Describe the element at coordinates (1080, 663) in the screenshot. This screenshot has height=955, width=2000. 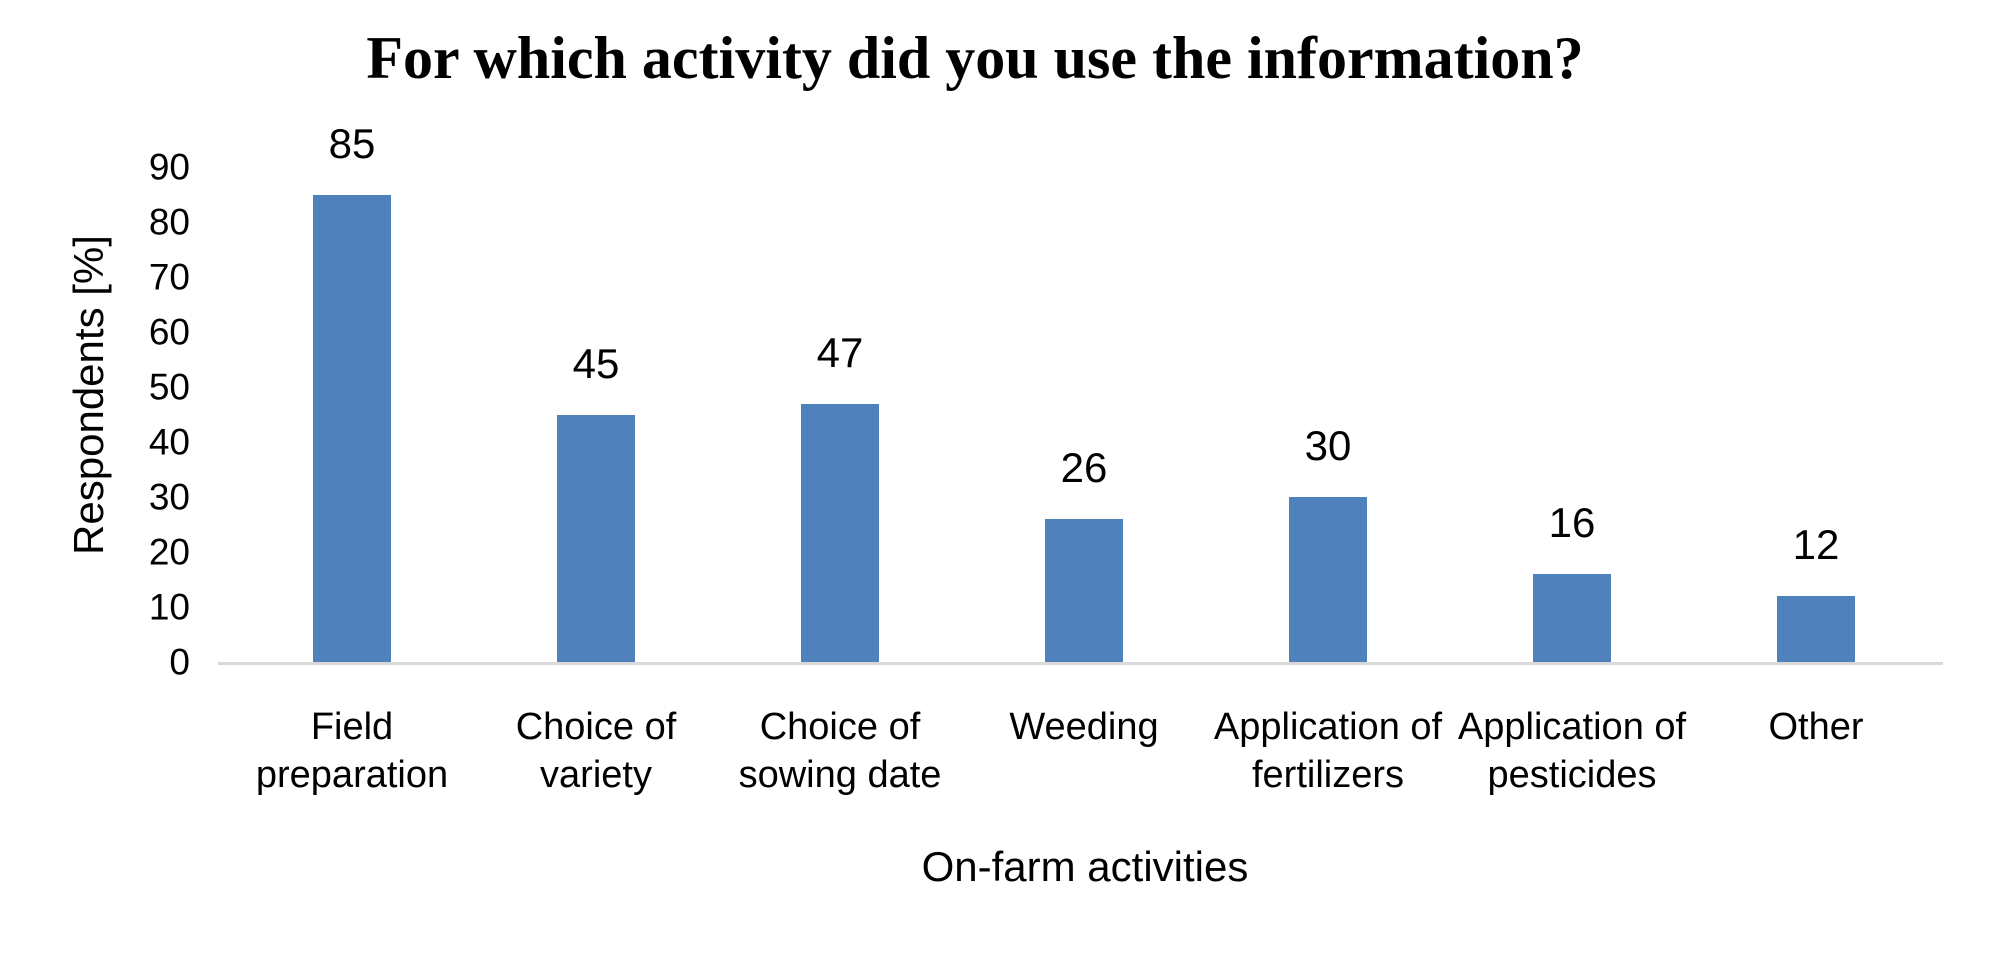
I see `x-axis-line` at that location.